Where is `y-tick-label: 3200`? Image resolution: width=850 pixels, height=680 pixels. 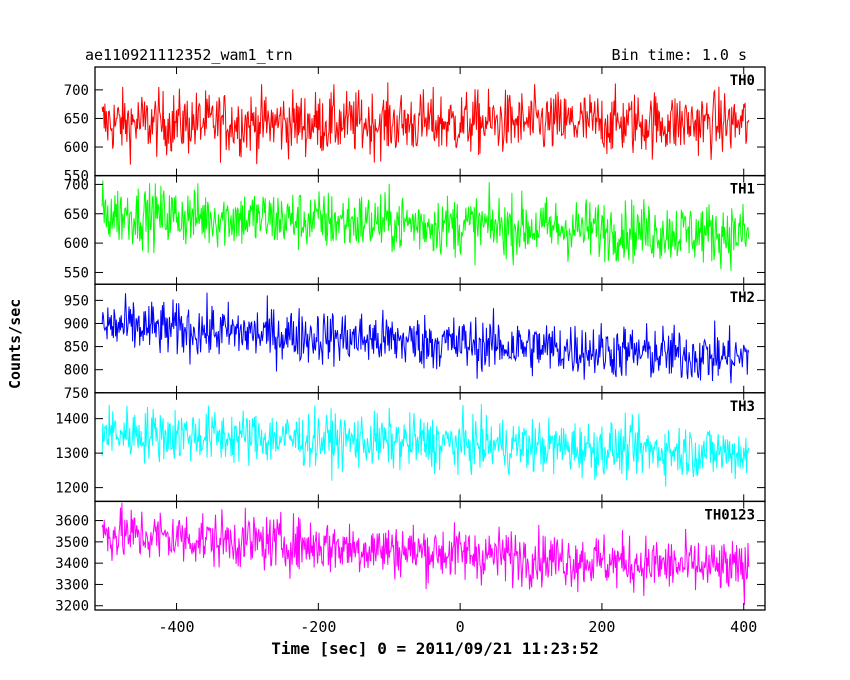
y-tick-label: 3200 is located at coordinates (72, 607).